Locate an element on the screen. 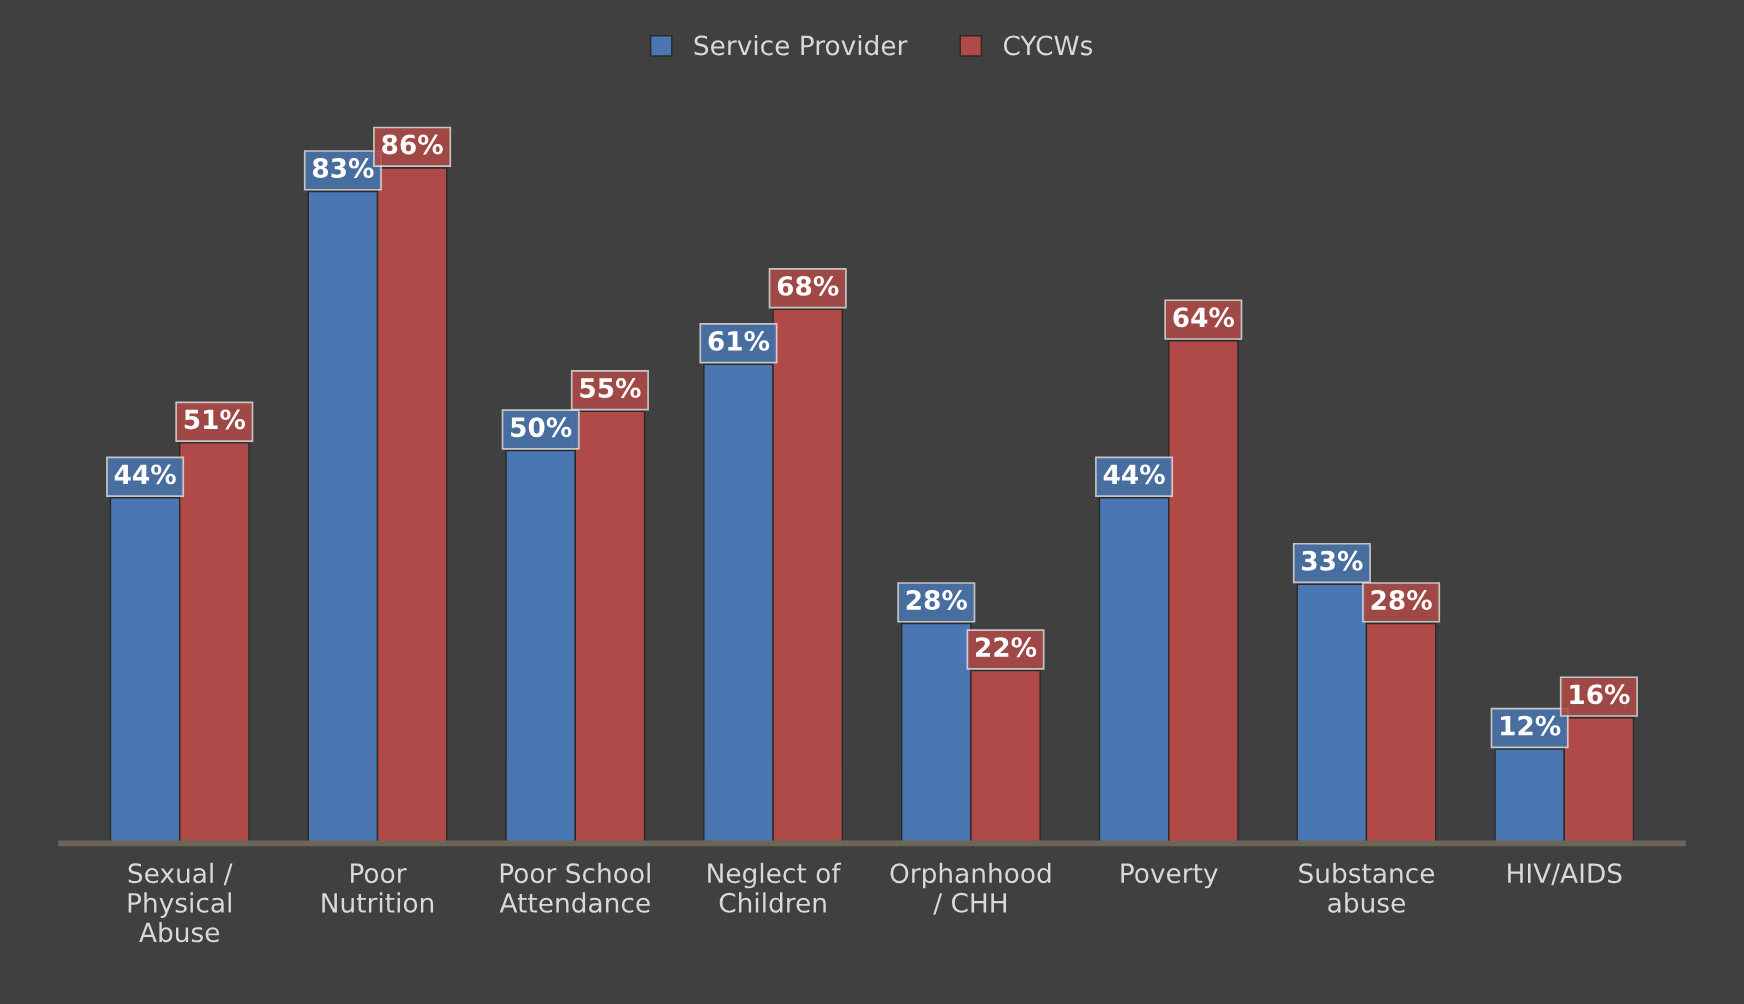 The image size is (1744, 1004). x-tick-label: Substance abuse is located at coordinates (1367, 887).